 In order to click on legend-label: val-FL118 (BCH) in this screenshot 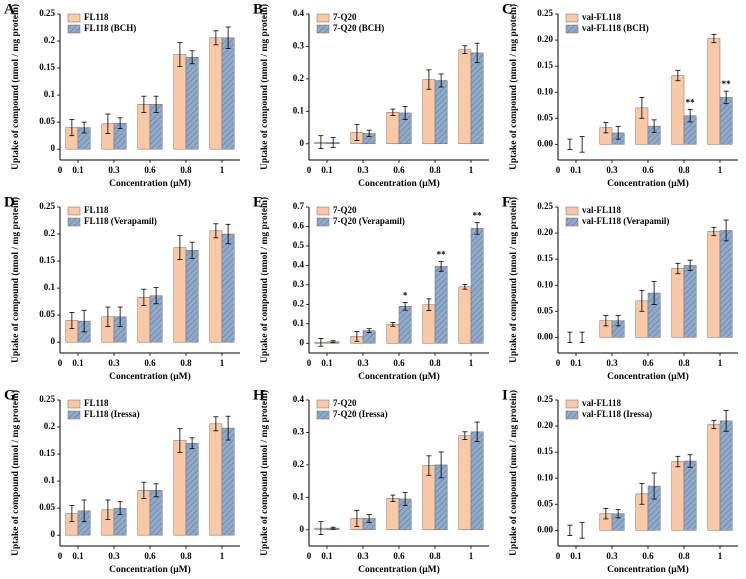, I will do `click(615, 28)`.